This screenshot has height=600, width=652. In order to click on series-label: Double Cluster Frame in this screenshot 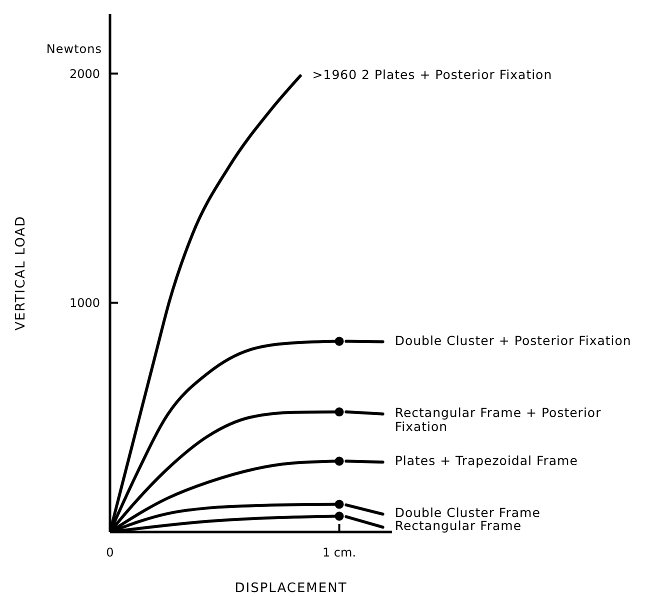, I will do `click(468, 512)`.